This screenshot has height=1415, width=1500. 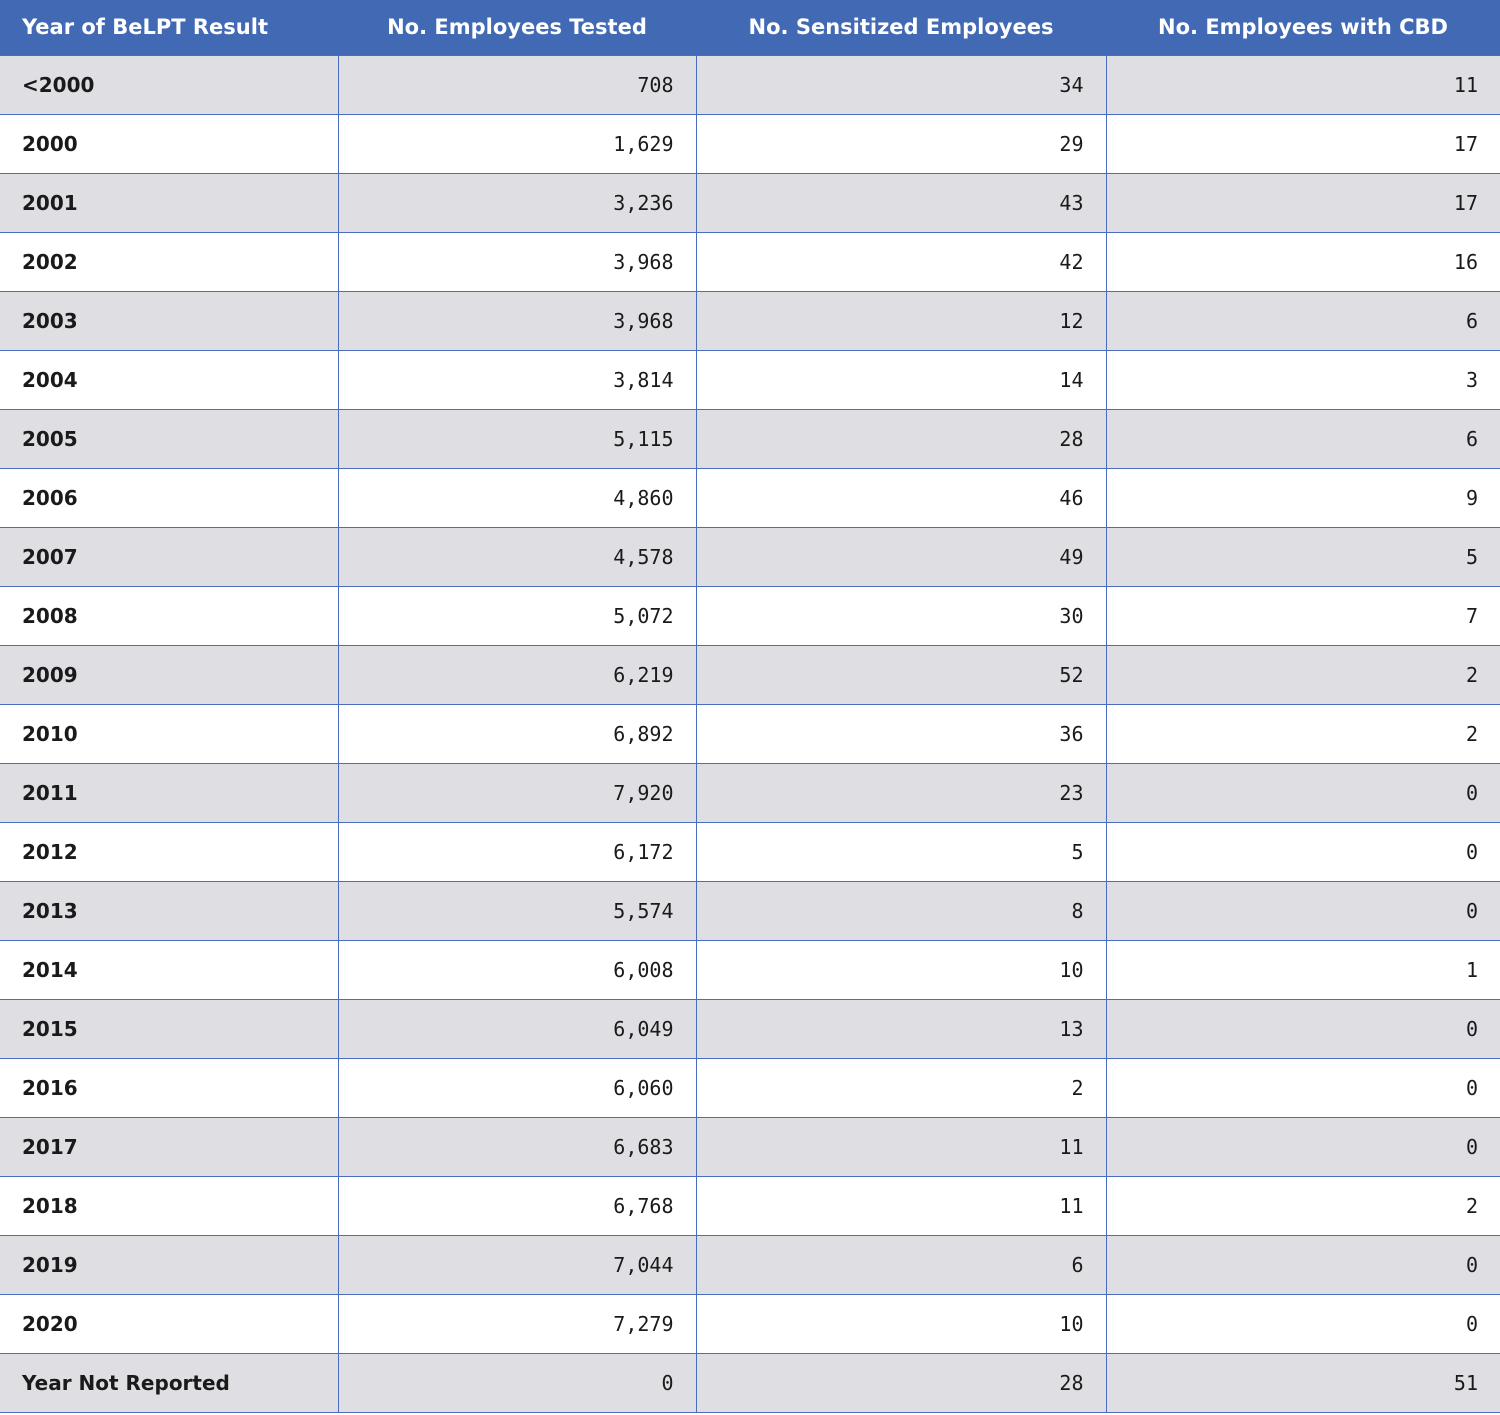 I want to click on cell-year: 2019, so click(x=169, y=1264).